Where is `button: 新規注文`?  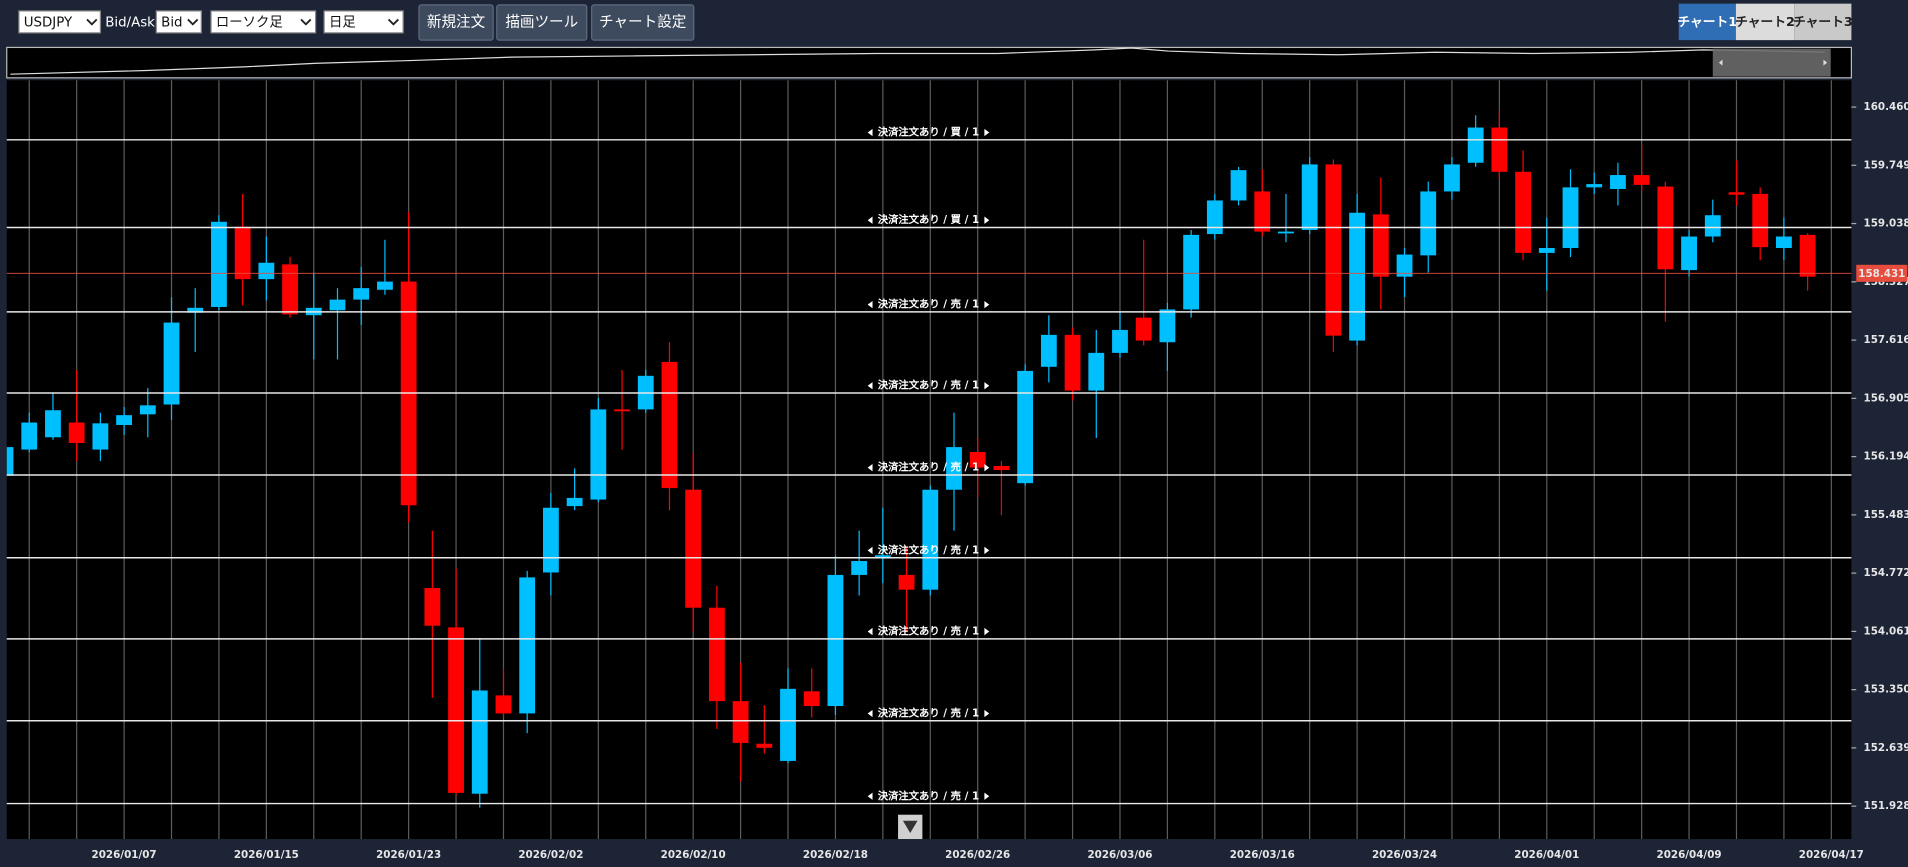 button: 新規注文 is located at coordinates (456, 21).